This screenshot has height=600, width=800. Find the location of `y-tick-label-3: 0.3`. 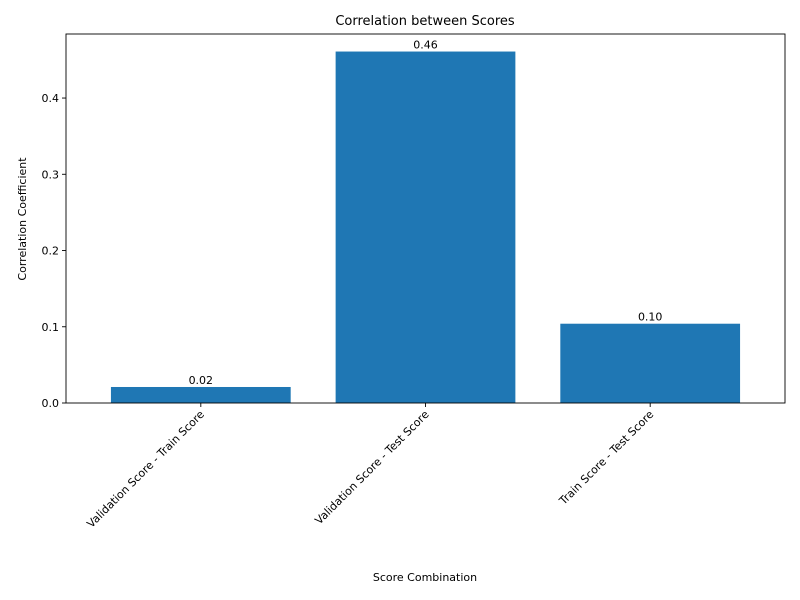

y-tick-label-3: 0.3 is located at coordinates (51, 174).